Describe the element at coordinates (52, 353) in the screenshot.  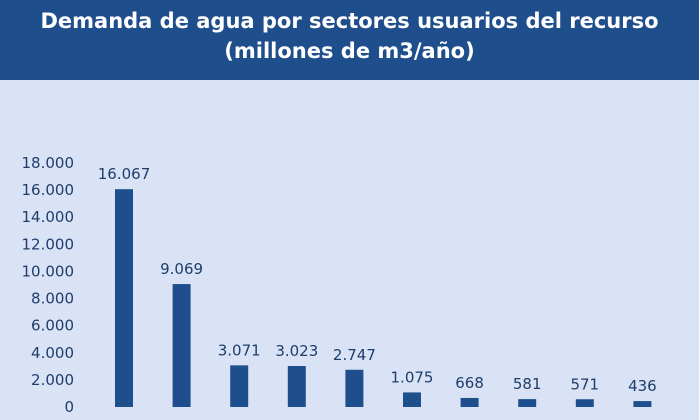
I see `y-tick-label: 4.000` at that location.